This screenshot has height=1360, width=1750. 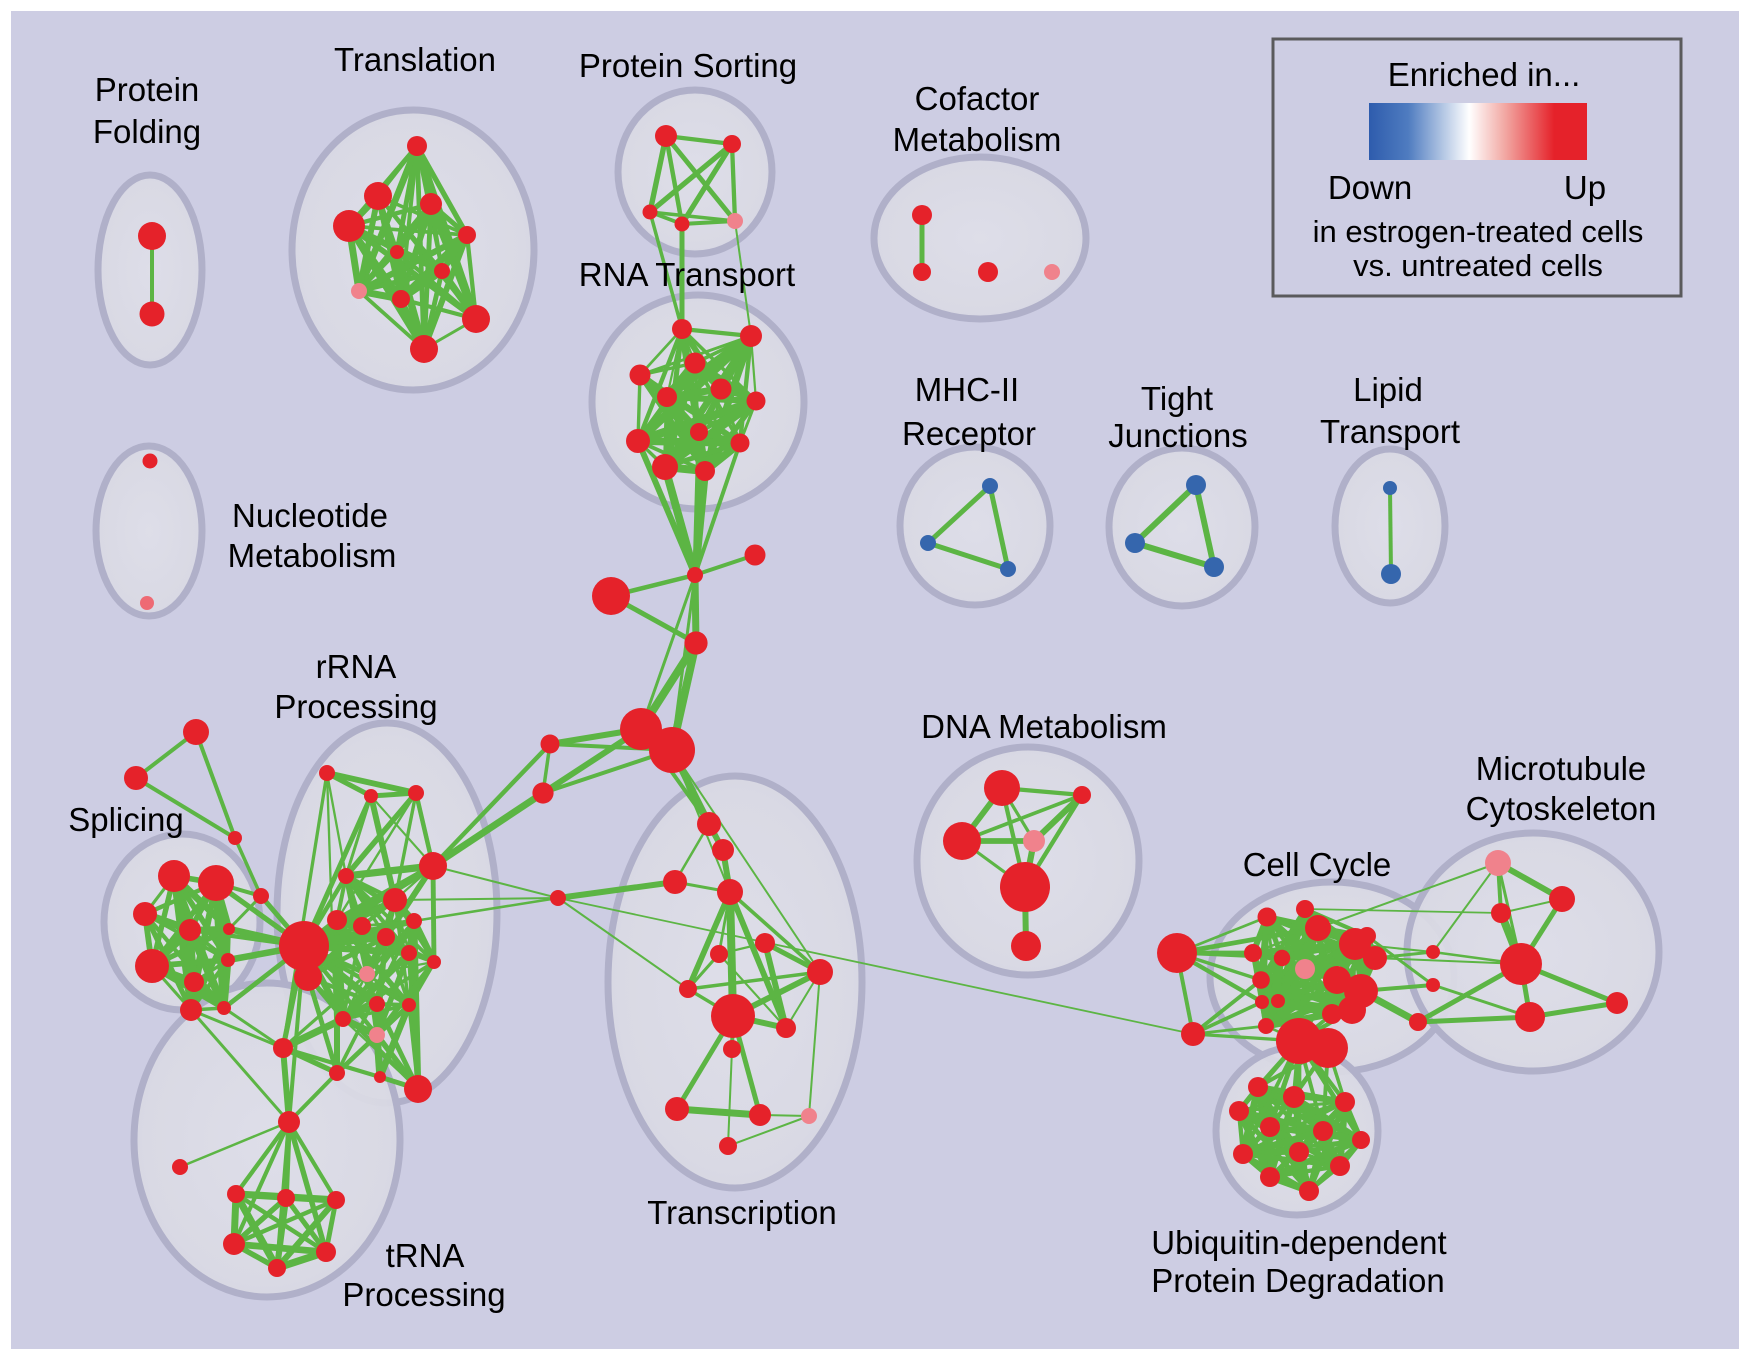 What do you see at coordinates (687, 274) in the screenshot?
I see `svg-text: RNA Transport` at bounding box center [687, 274].